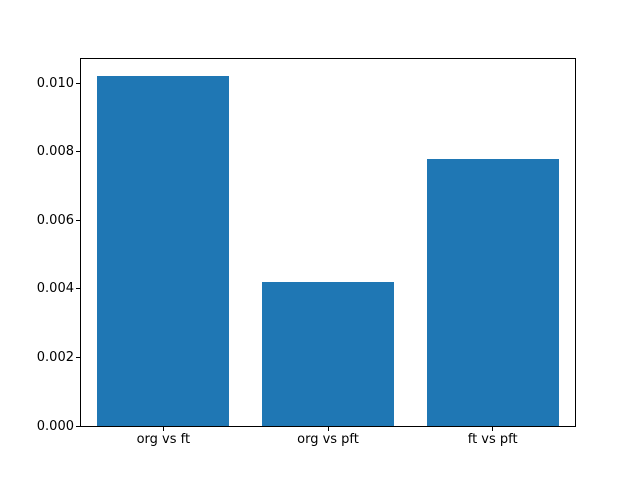  Describe the element at coordinates (55, 357) in the screenshot. I see `y-tick-label: 0.002` at that location.